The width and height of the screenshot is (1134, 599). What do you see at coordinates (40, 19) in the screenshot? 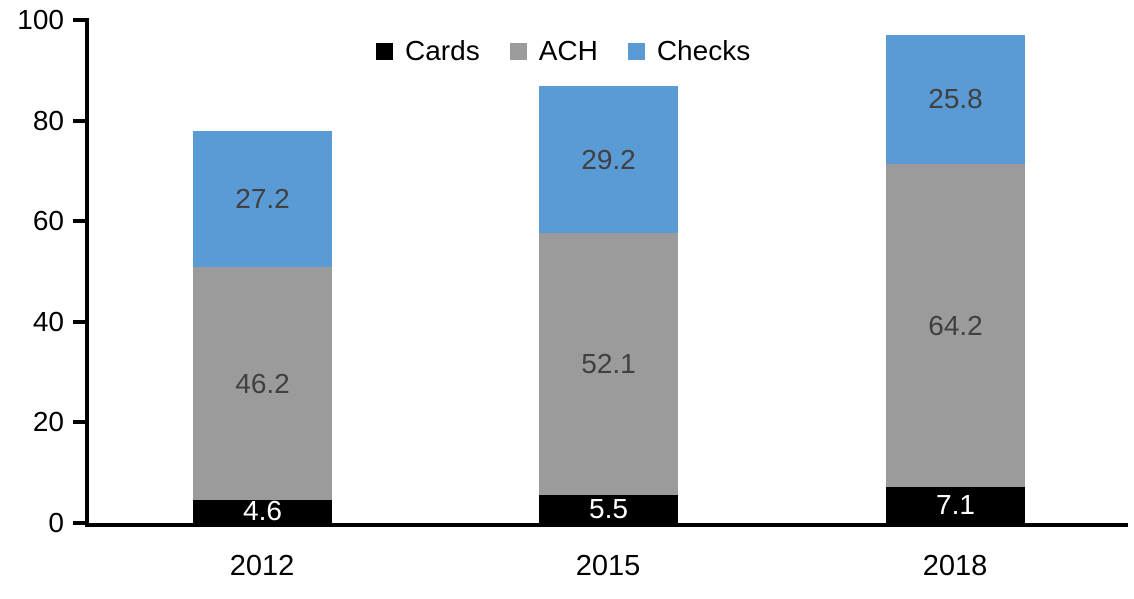
I see `y-tick-label: 100` at bounding box center [40, 19].